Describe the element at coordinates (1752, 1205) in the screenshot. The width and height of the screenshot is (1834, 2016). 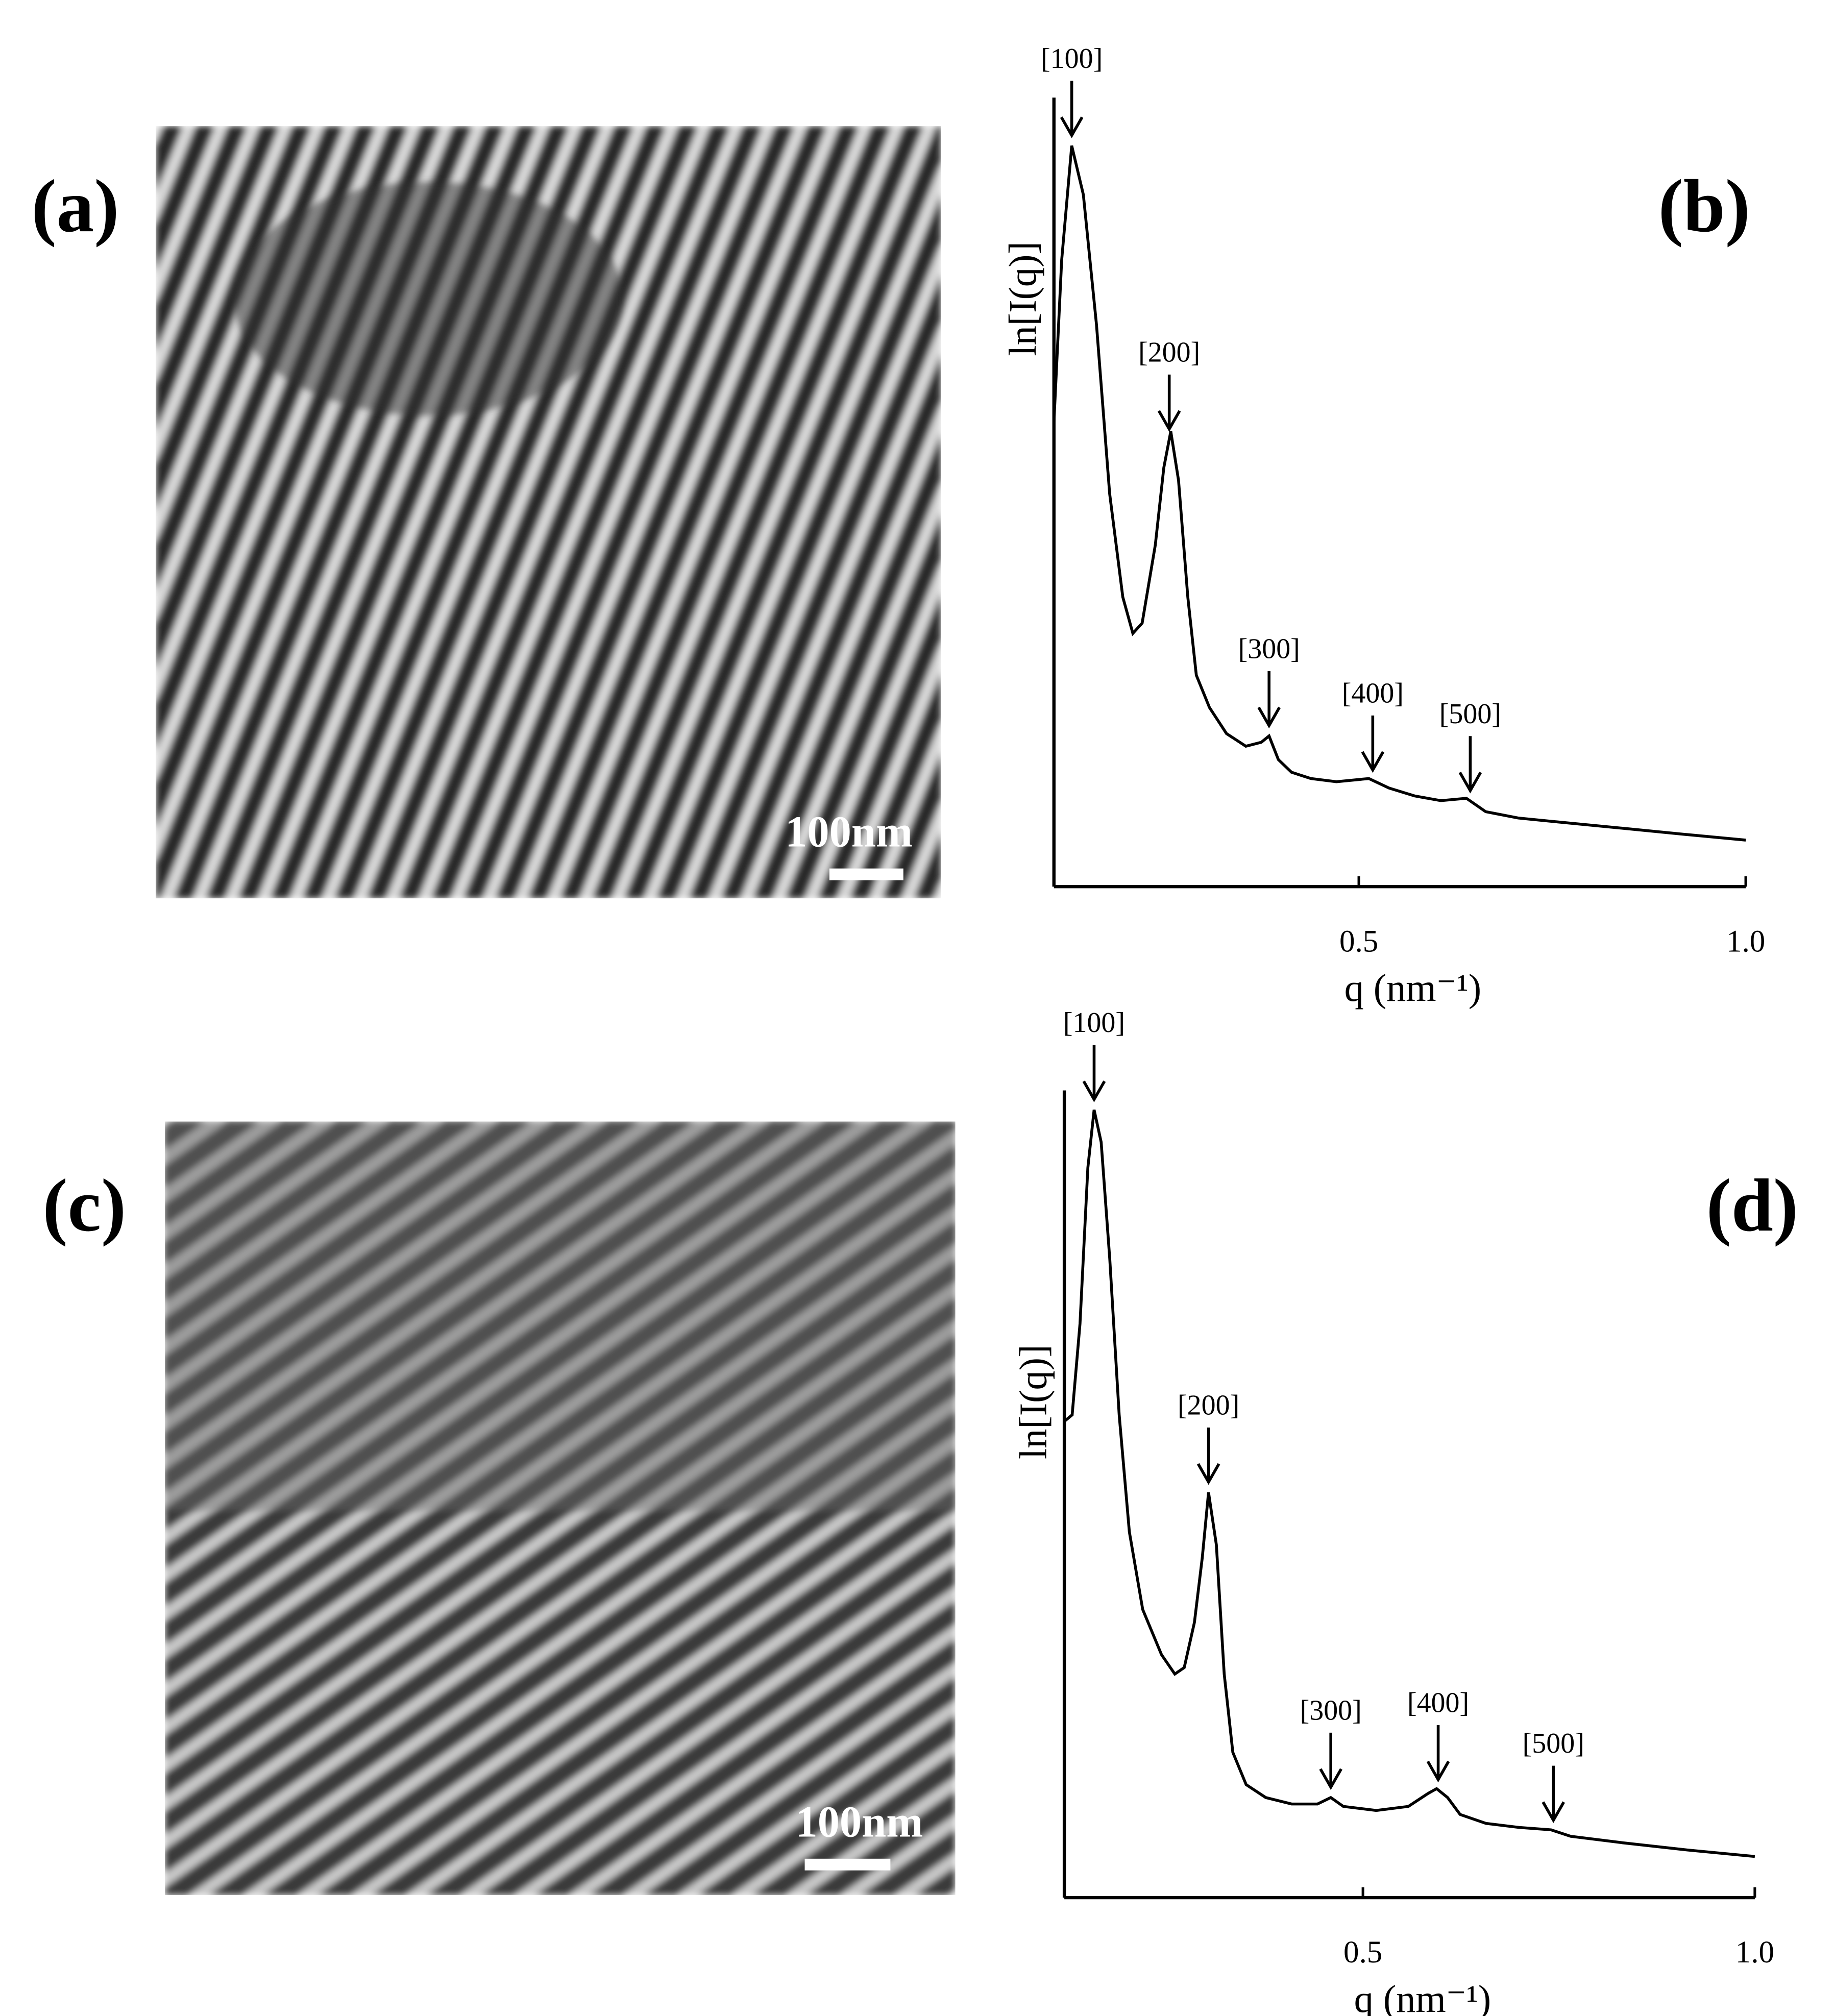
I see `panel-label: (d)` at that location.